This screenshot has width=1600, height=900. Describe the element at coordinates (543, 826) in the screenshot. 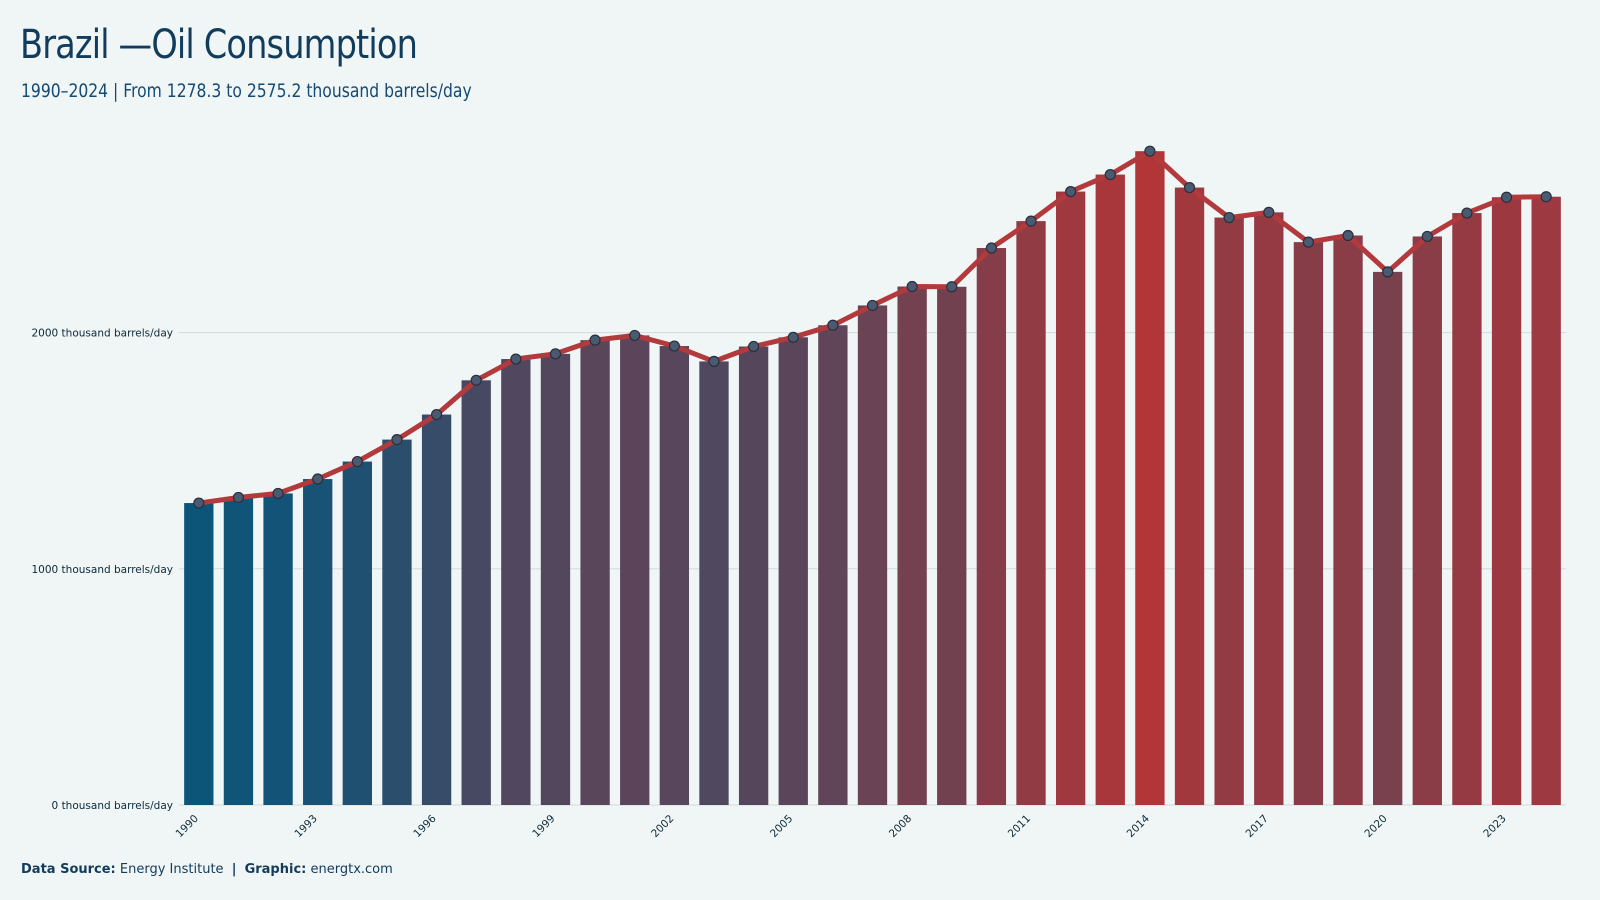

I see `x-tick-label: 1999` at that location.